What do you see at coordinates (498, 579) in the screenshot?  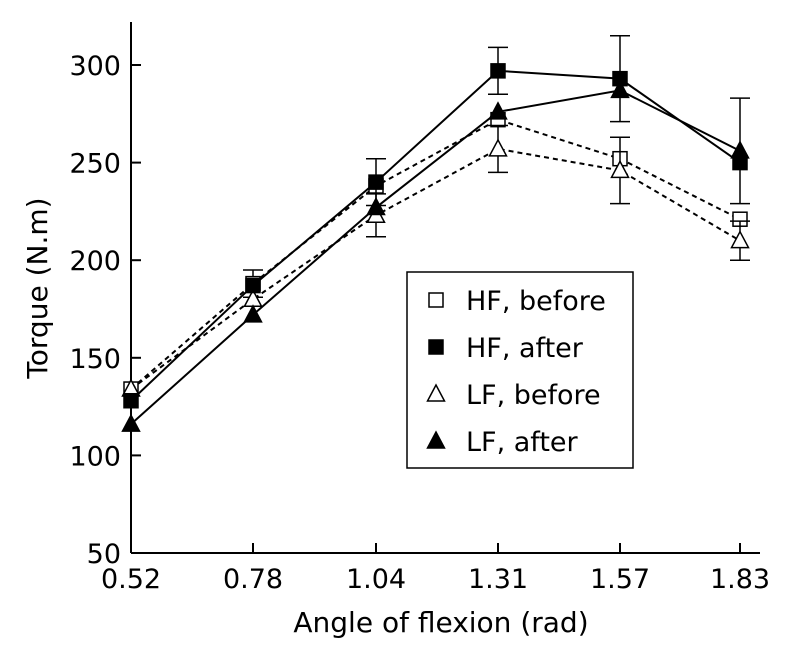 I see `x-tick-label: 1.31` at bounding box center [498, 579].